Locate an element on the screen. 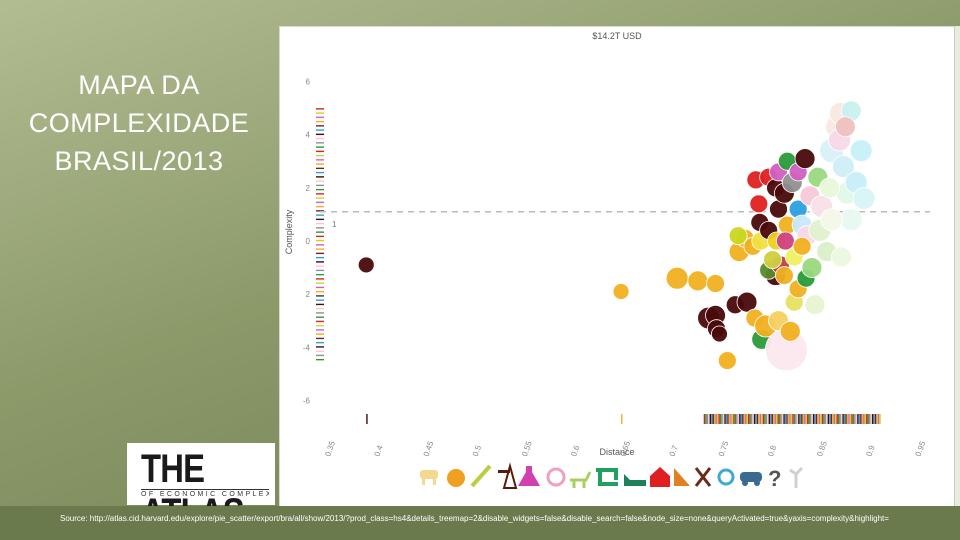 The width and height of the screenshot is (960, 540). house-icon is located at coordinates (660, 477).